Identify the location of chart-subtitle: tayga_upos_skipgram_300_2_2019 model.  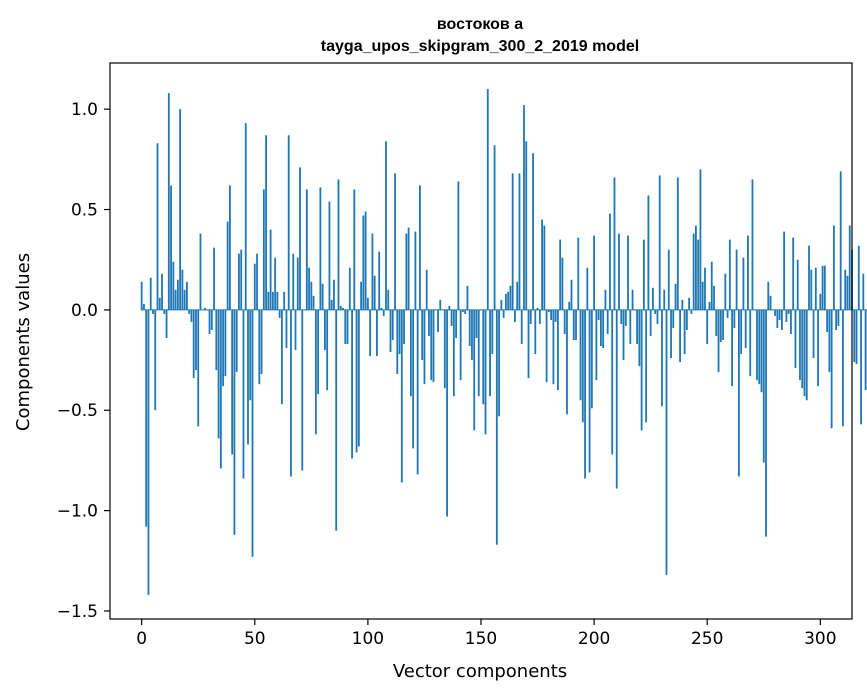
(480, 46).